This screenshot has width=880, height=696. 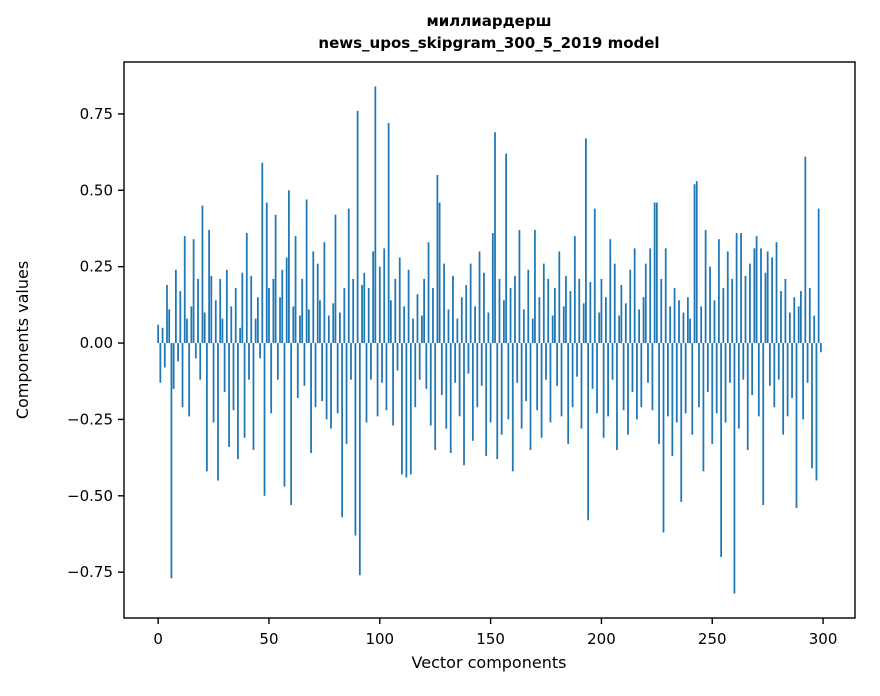 What do you see at coordinates (823, 639) in the screenshot?
I see `x-tick-label: 300` at bounding box center [823, 639].